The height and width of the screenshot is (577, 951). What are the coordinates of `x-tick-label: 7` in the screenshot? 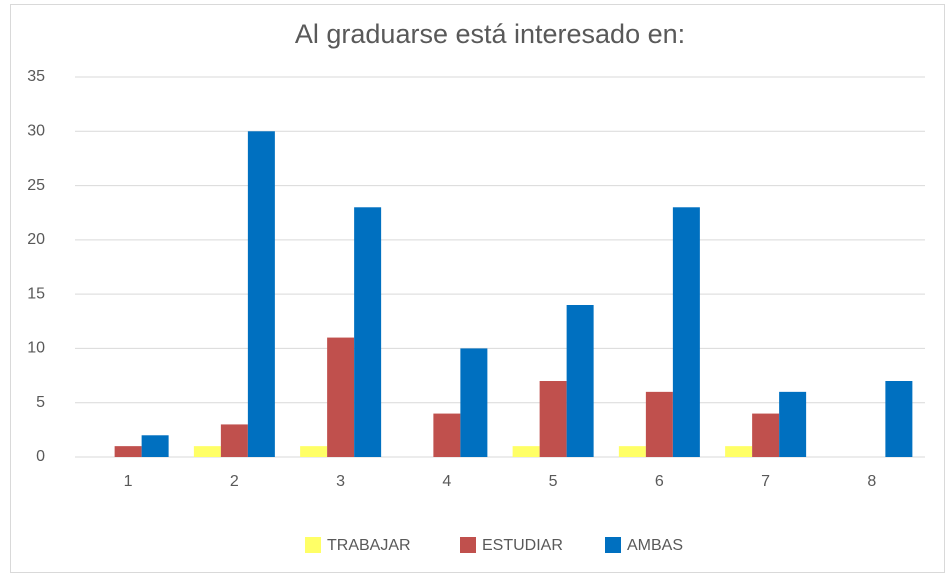 It's located at (765, 481).